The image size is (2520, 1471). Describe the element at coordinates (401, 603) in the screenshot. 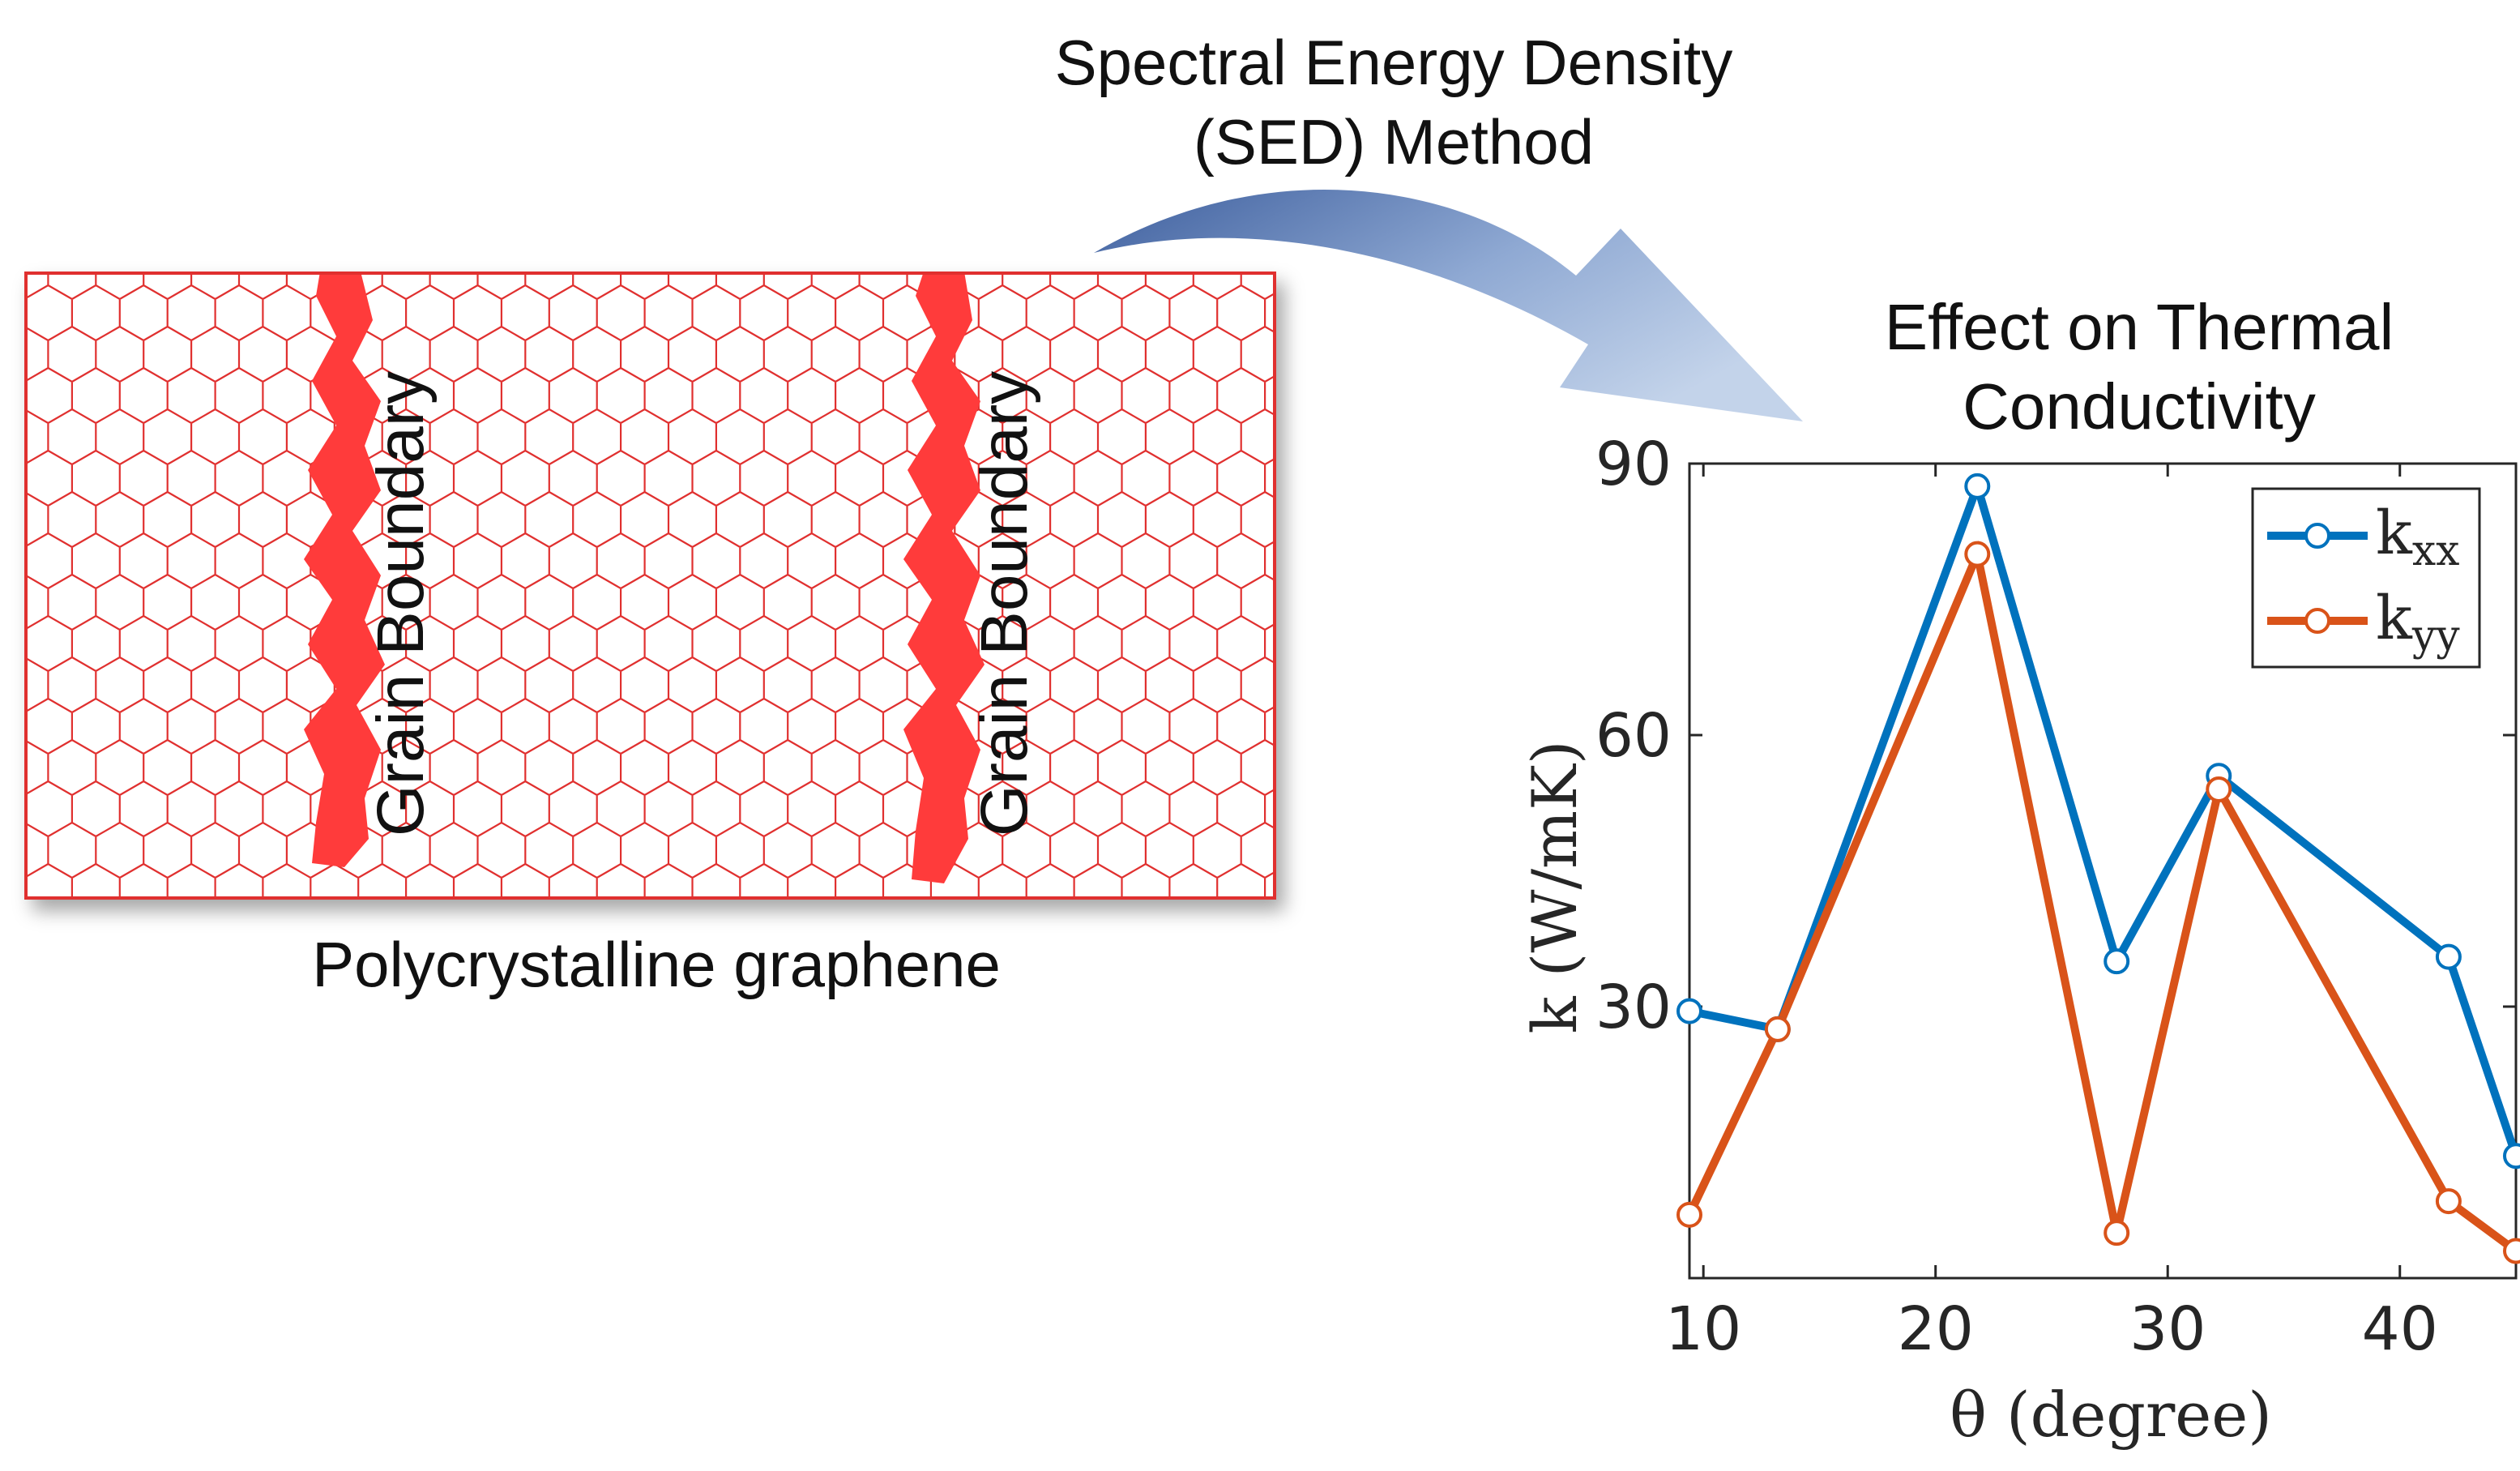

I see `grain-boundary-label-1: Grain Boundary` at that location.